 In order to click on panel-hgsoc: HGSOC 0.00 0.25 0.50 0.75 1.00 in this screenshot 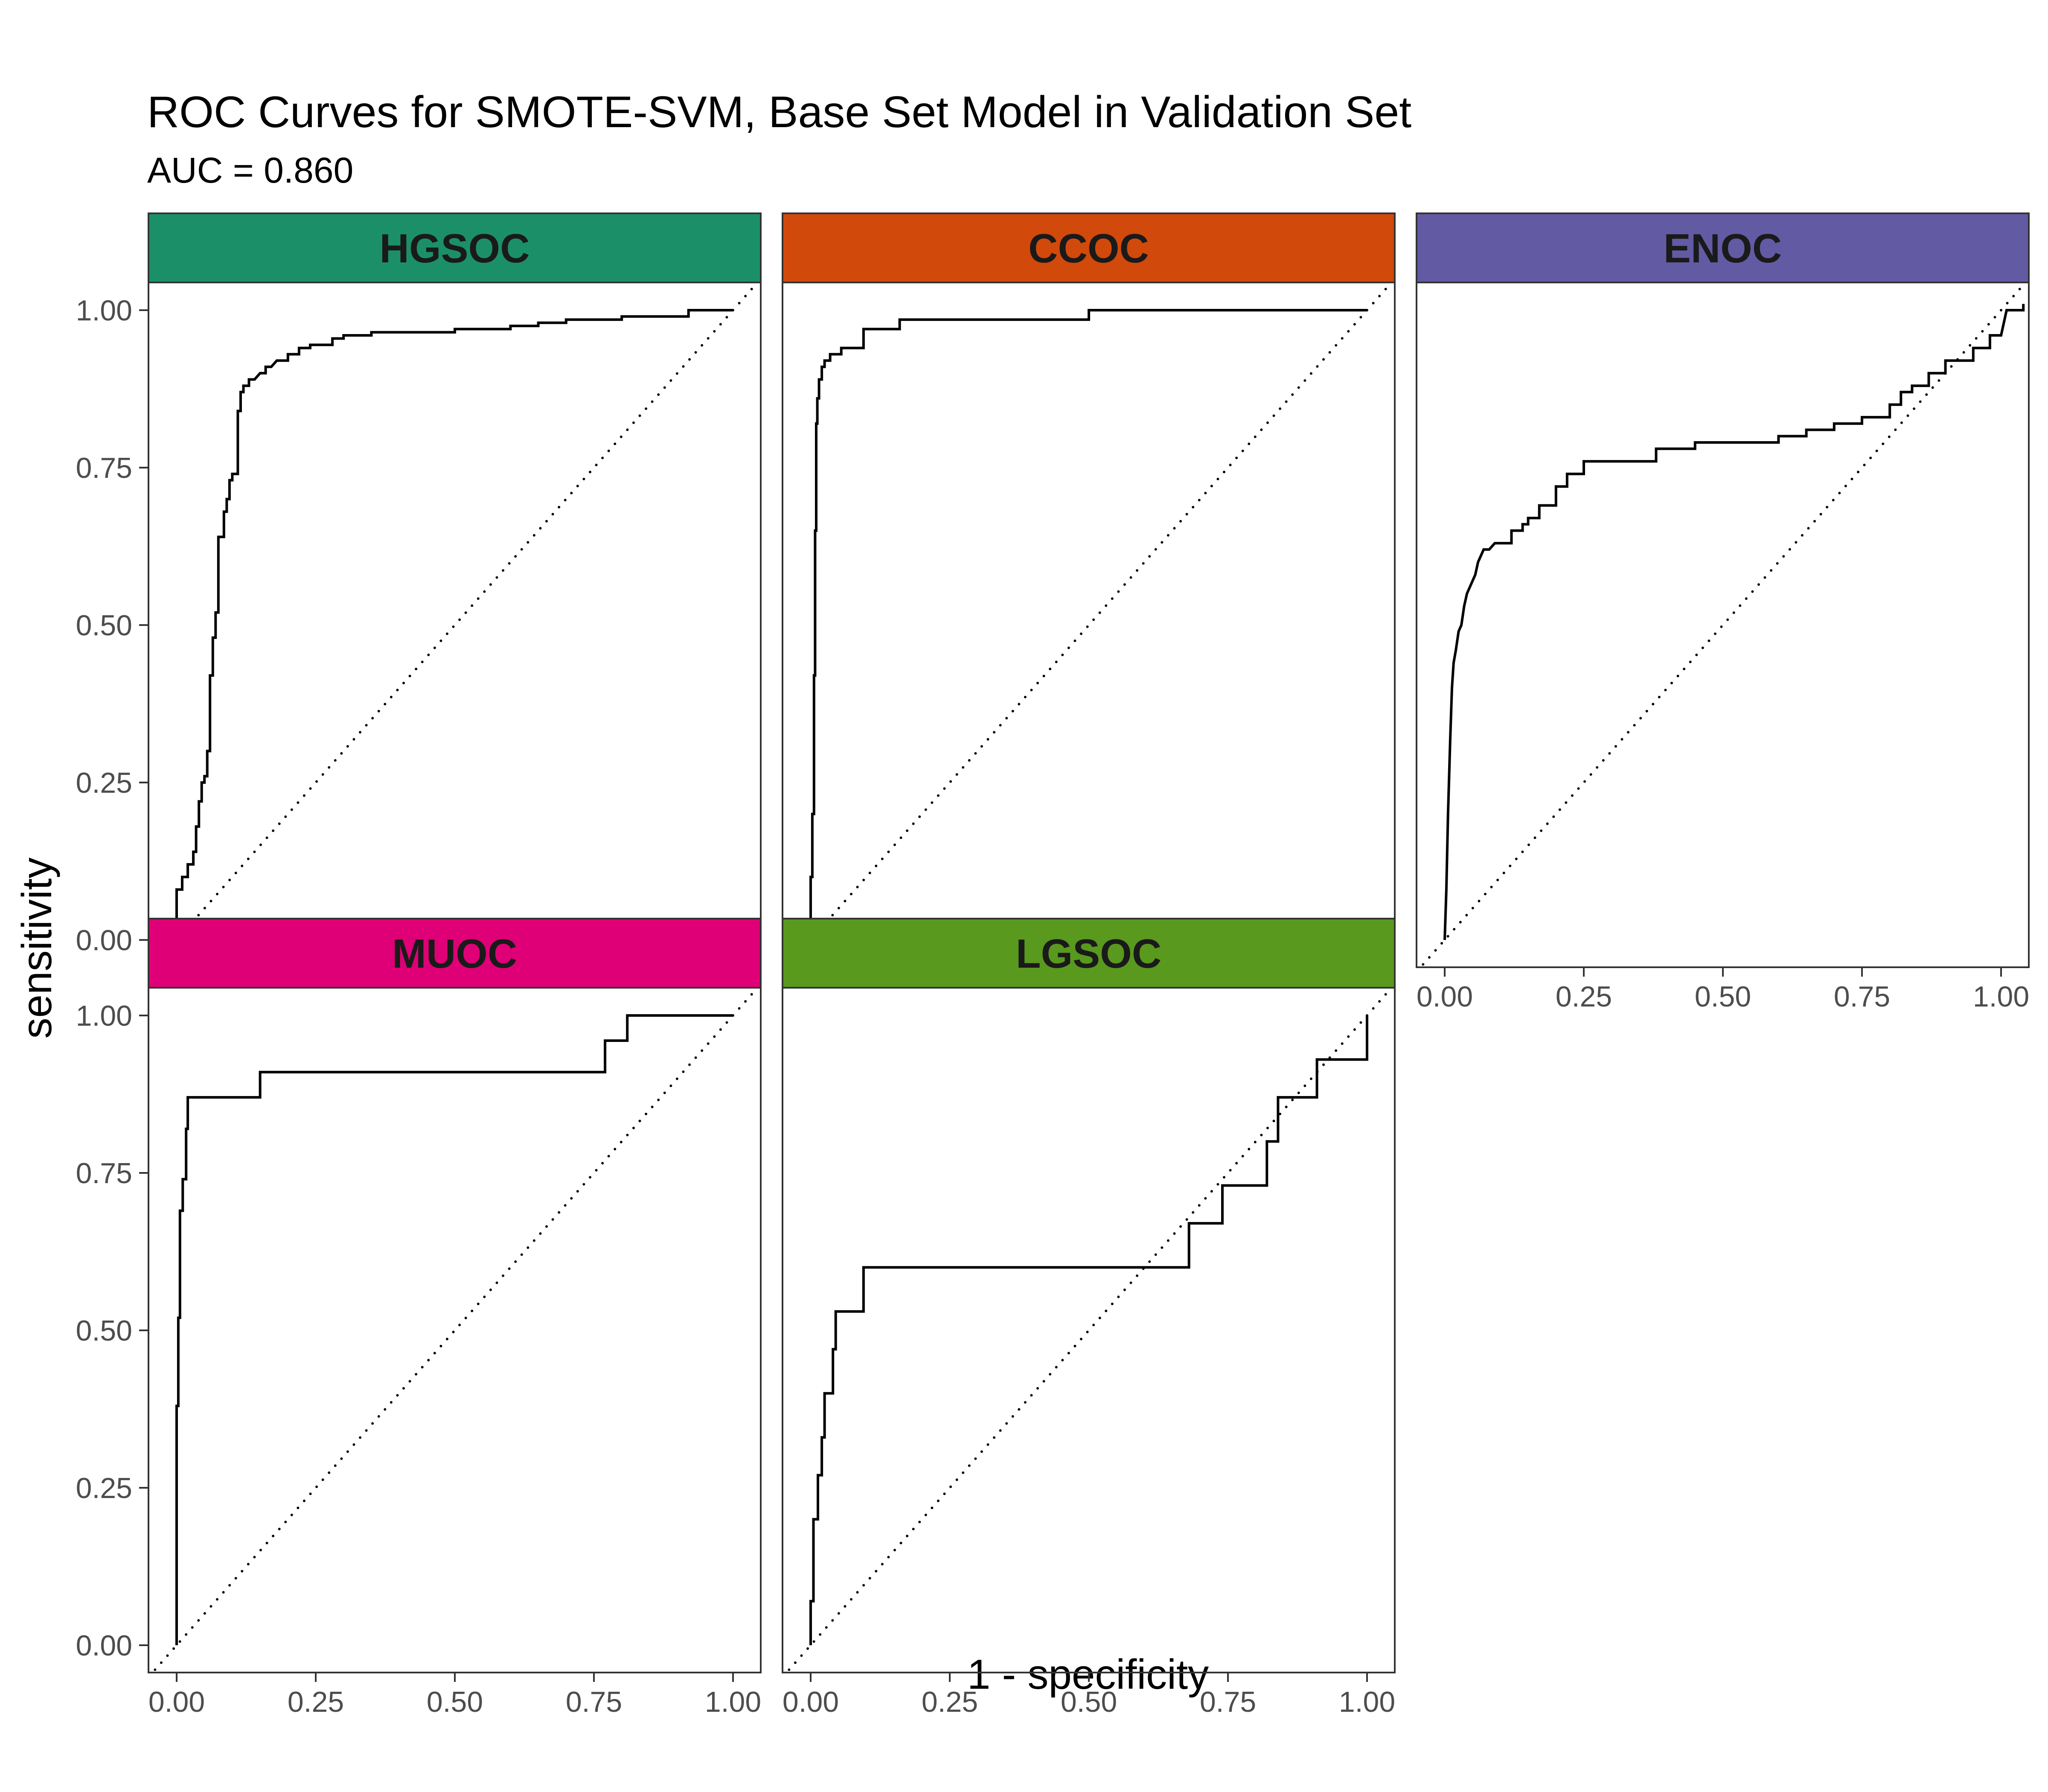, I will do `click(419, 590)`.